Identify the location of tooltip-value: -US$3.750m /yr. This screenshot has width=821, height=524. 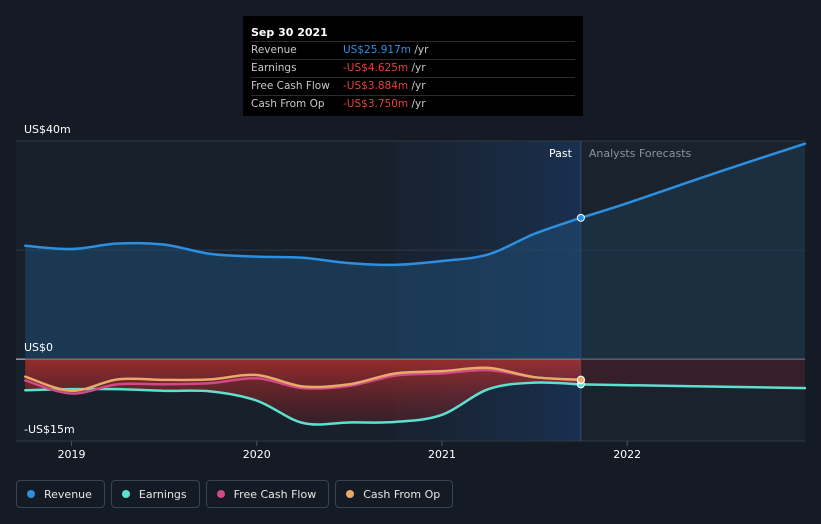
(384, 104).